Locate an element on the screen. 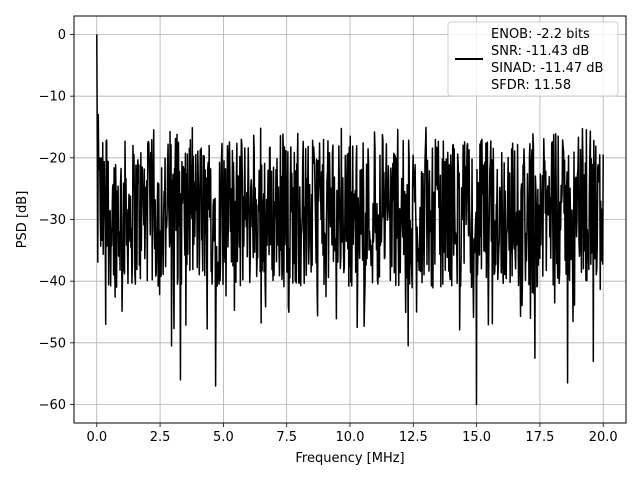 This screenshot has height=480, width=640. legend-entry-snr: SNR: -11.43 dB is located at coordinates (540, 51).